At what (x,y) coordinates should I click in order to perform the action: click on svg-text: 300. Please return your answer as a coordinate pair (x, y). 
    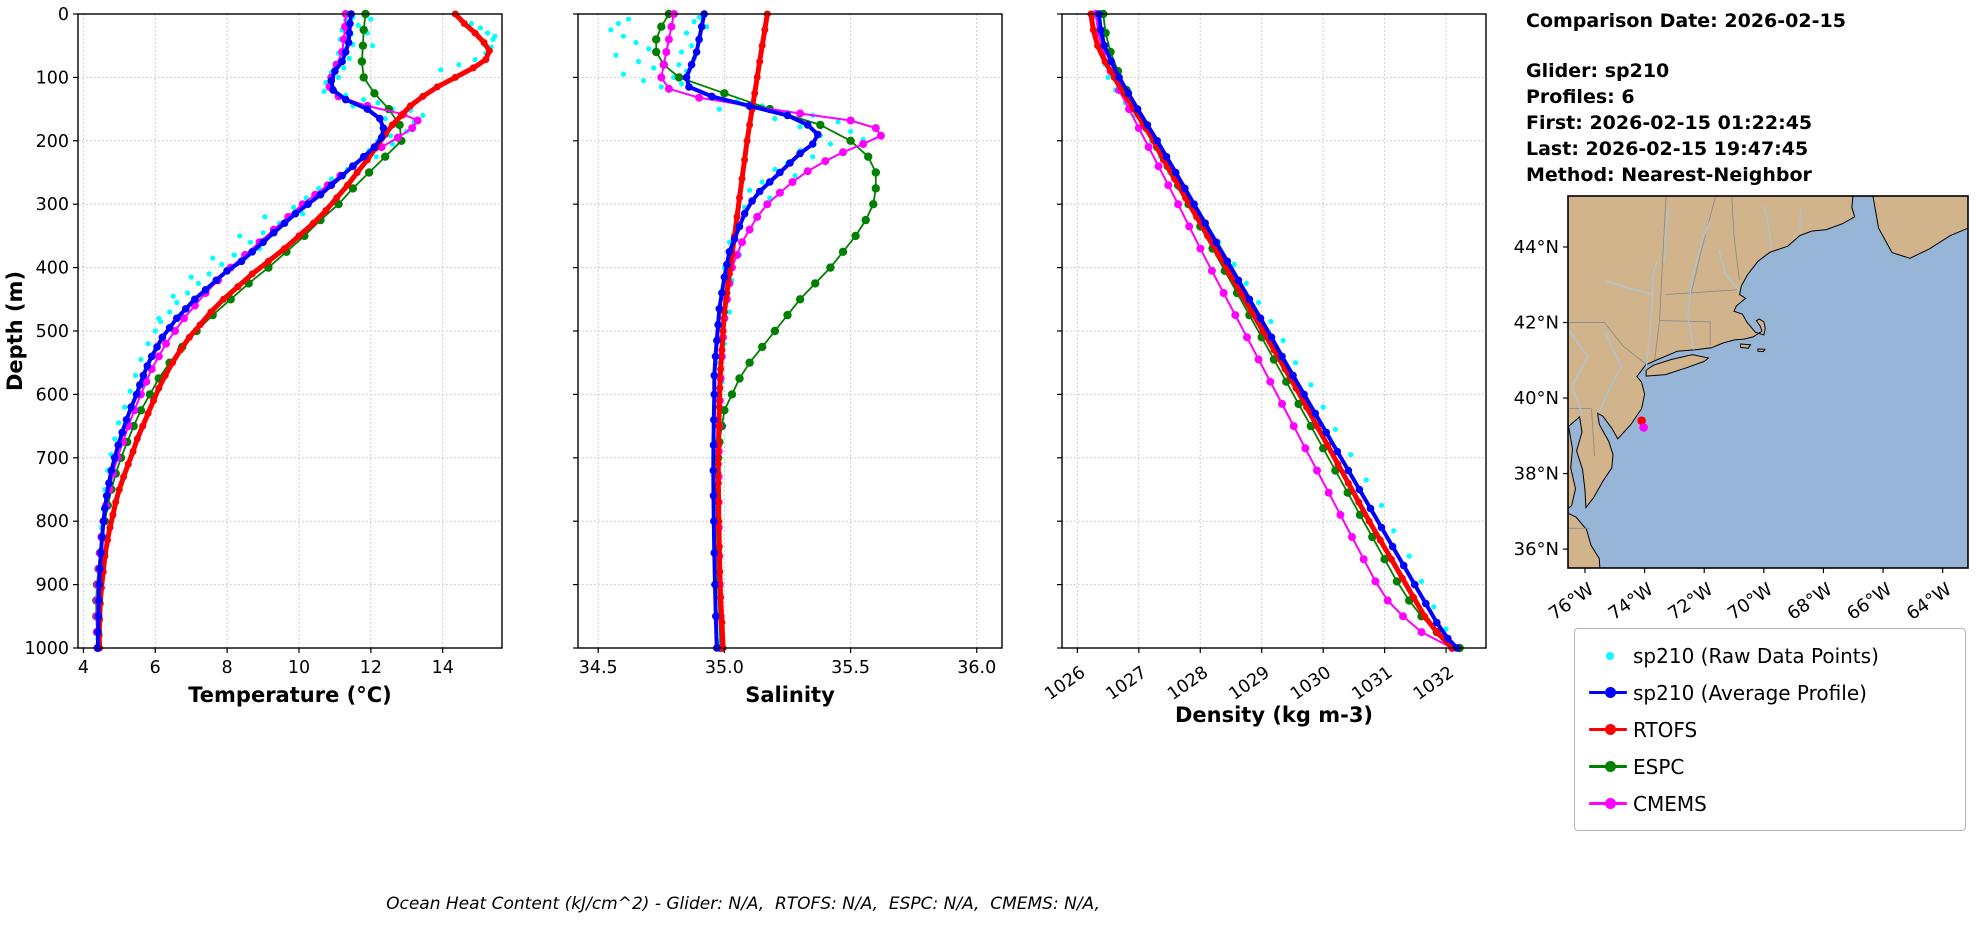
    Looking at the image, I should click on (52, 205).